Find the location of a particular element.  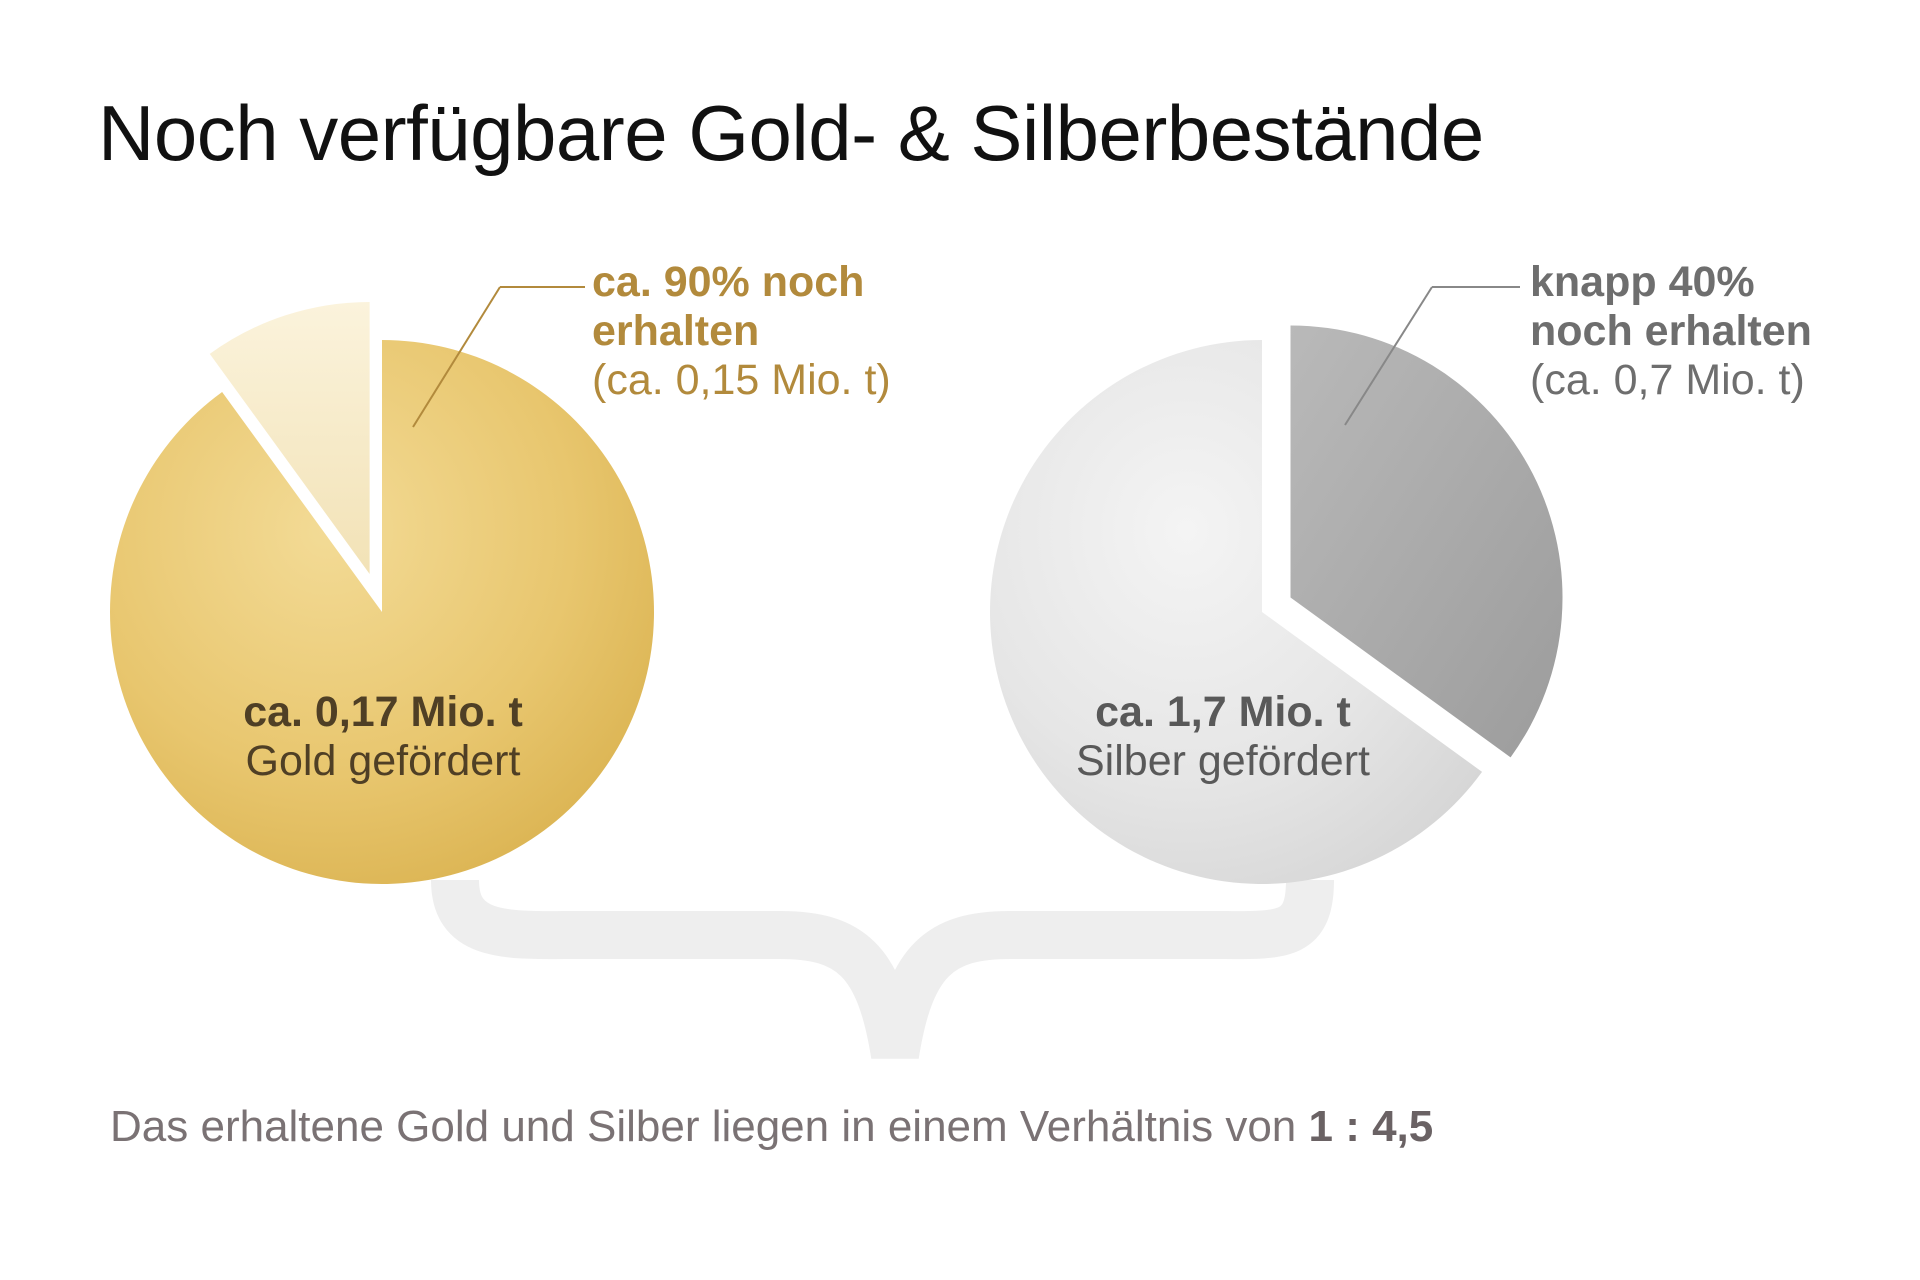

gold-total-value: ca. 0,17 Mio. t is located at coordinates (383, 712).